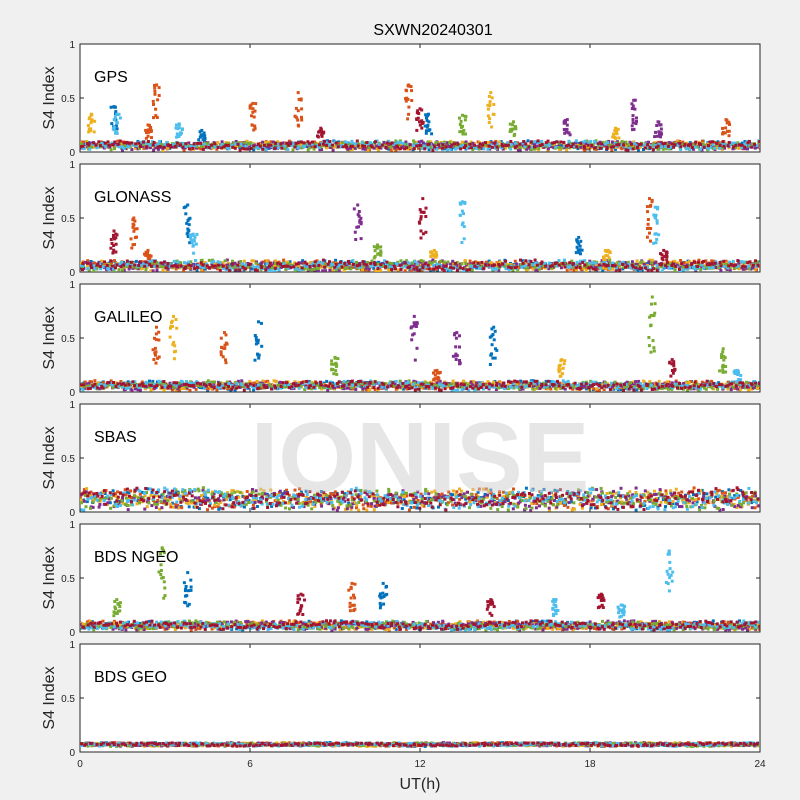 This screenshot has width=800, height=800. Describe the element at coordinates (420, 234) in the screenshot. I see `data-points` at that location.